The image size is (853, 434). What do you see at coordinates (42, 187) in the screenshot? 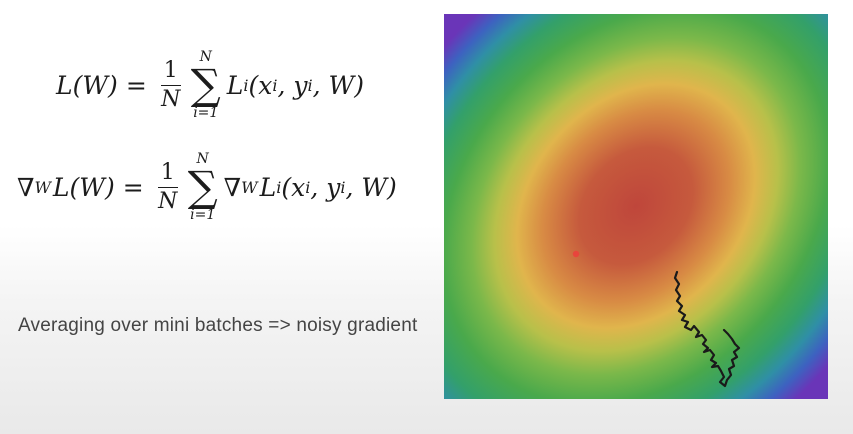
I see `nabla-sub: W` at bounding box center [42, 187].